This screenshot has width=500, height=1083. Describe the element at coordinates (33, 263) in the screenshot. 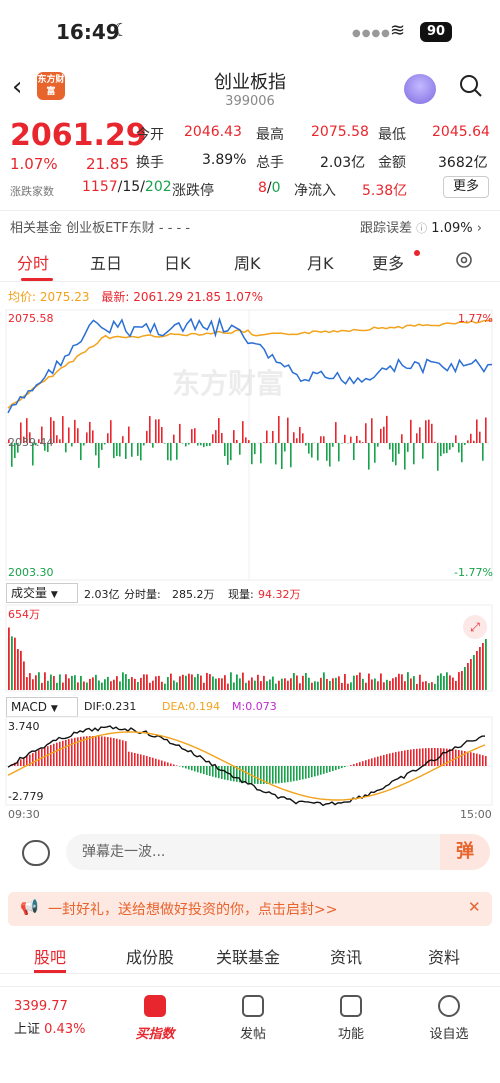

I see `tab-intraday: 分时` at that location.